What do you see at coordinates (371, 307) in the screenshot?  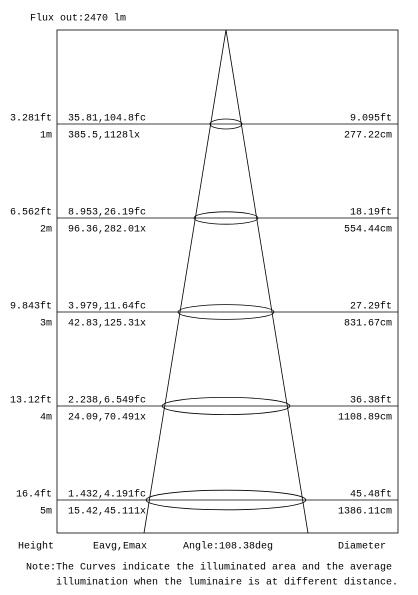 I see `diameter-ft: 27.29ft` at bounding box center [371, 307].